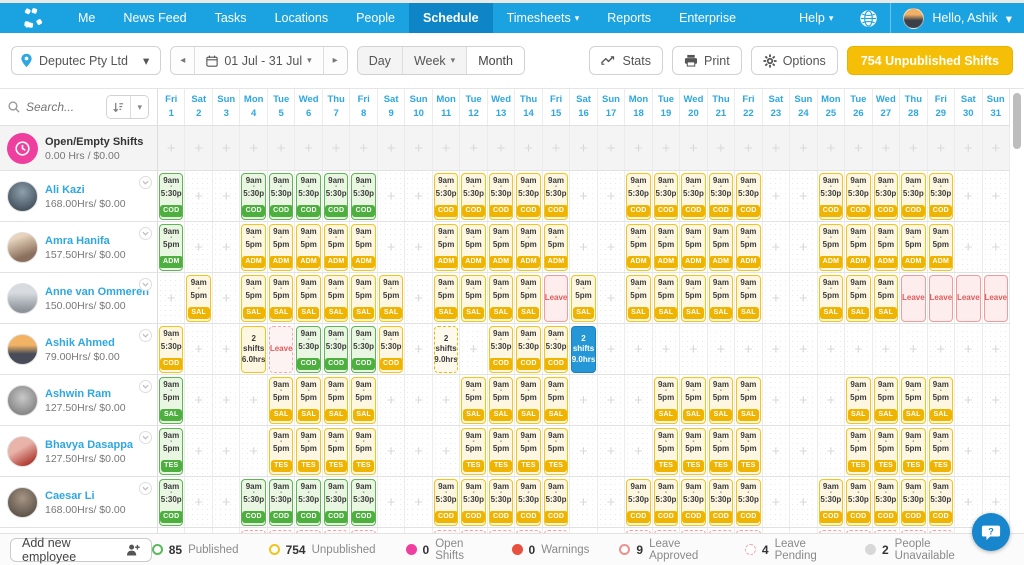 This screenshot has width=1024, height=565. I want to click on multi-shift-selected-block: 2 shifts 9.0hrs, so click(583, 349).